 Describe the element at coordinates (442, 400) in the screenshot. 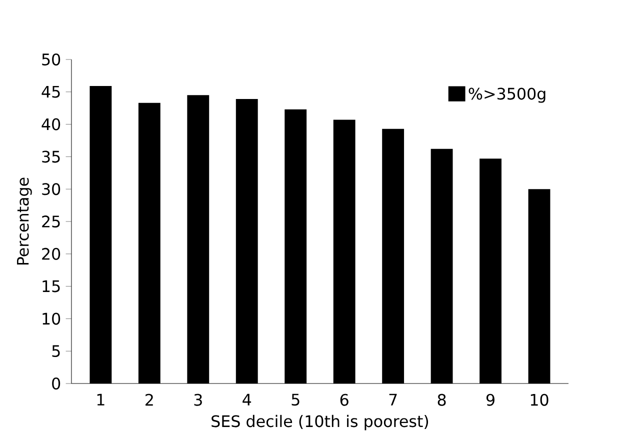

I see `x-tick-label: 8` at that location.